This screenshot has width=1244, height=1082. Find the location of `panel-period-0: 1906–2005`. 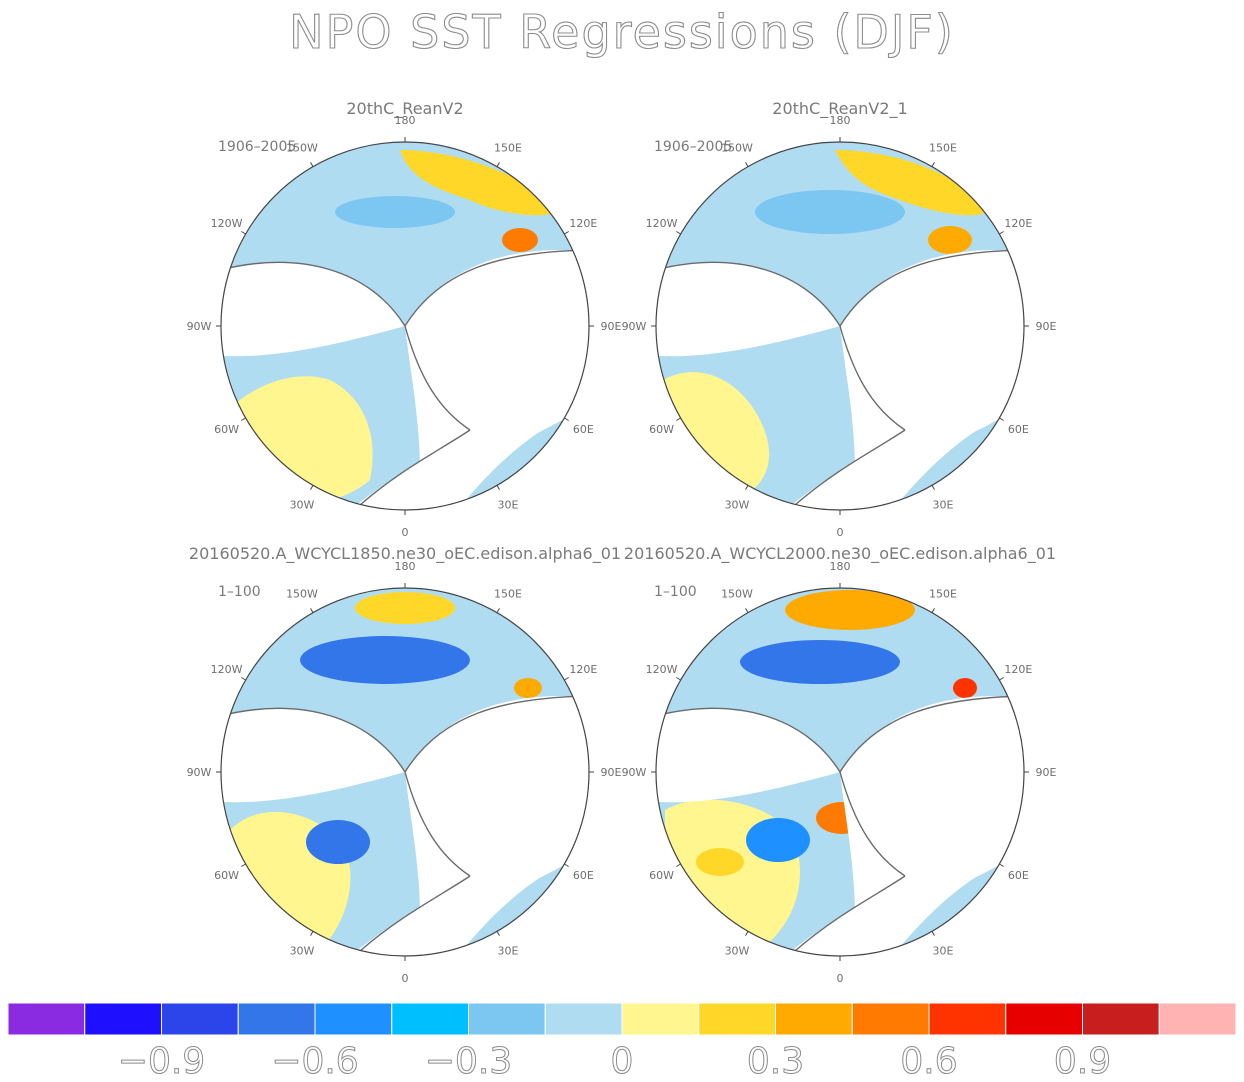

panel-period-0: 1906–2005 is located at coordinates (257, 147).